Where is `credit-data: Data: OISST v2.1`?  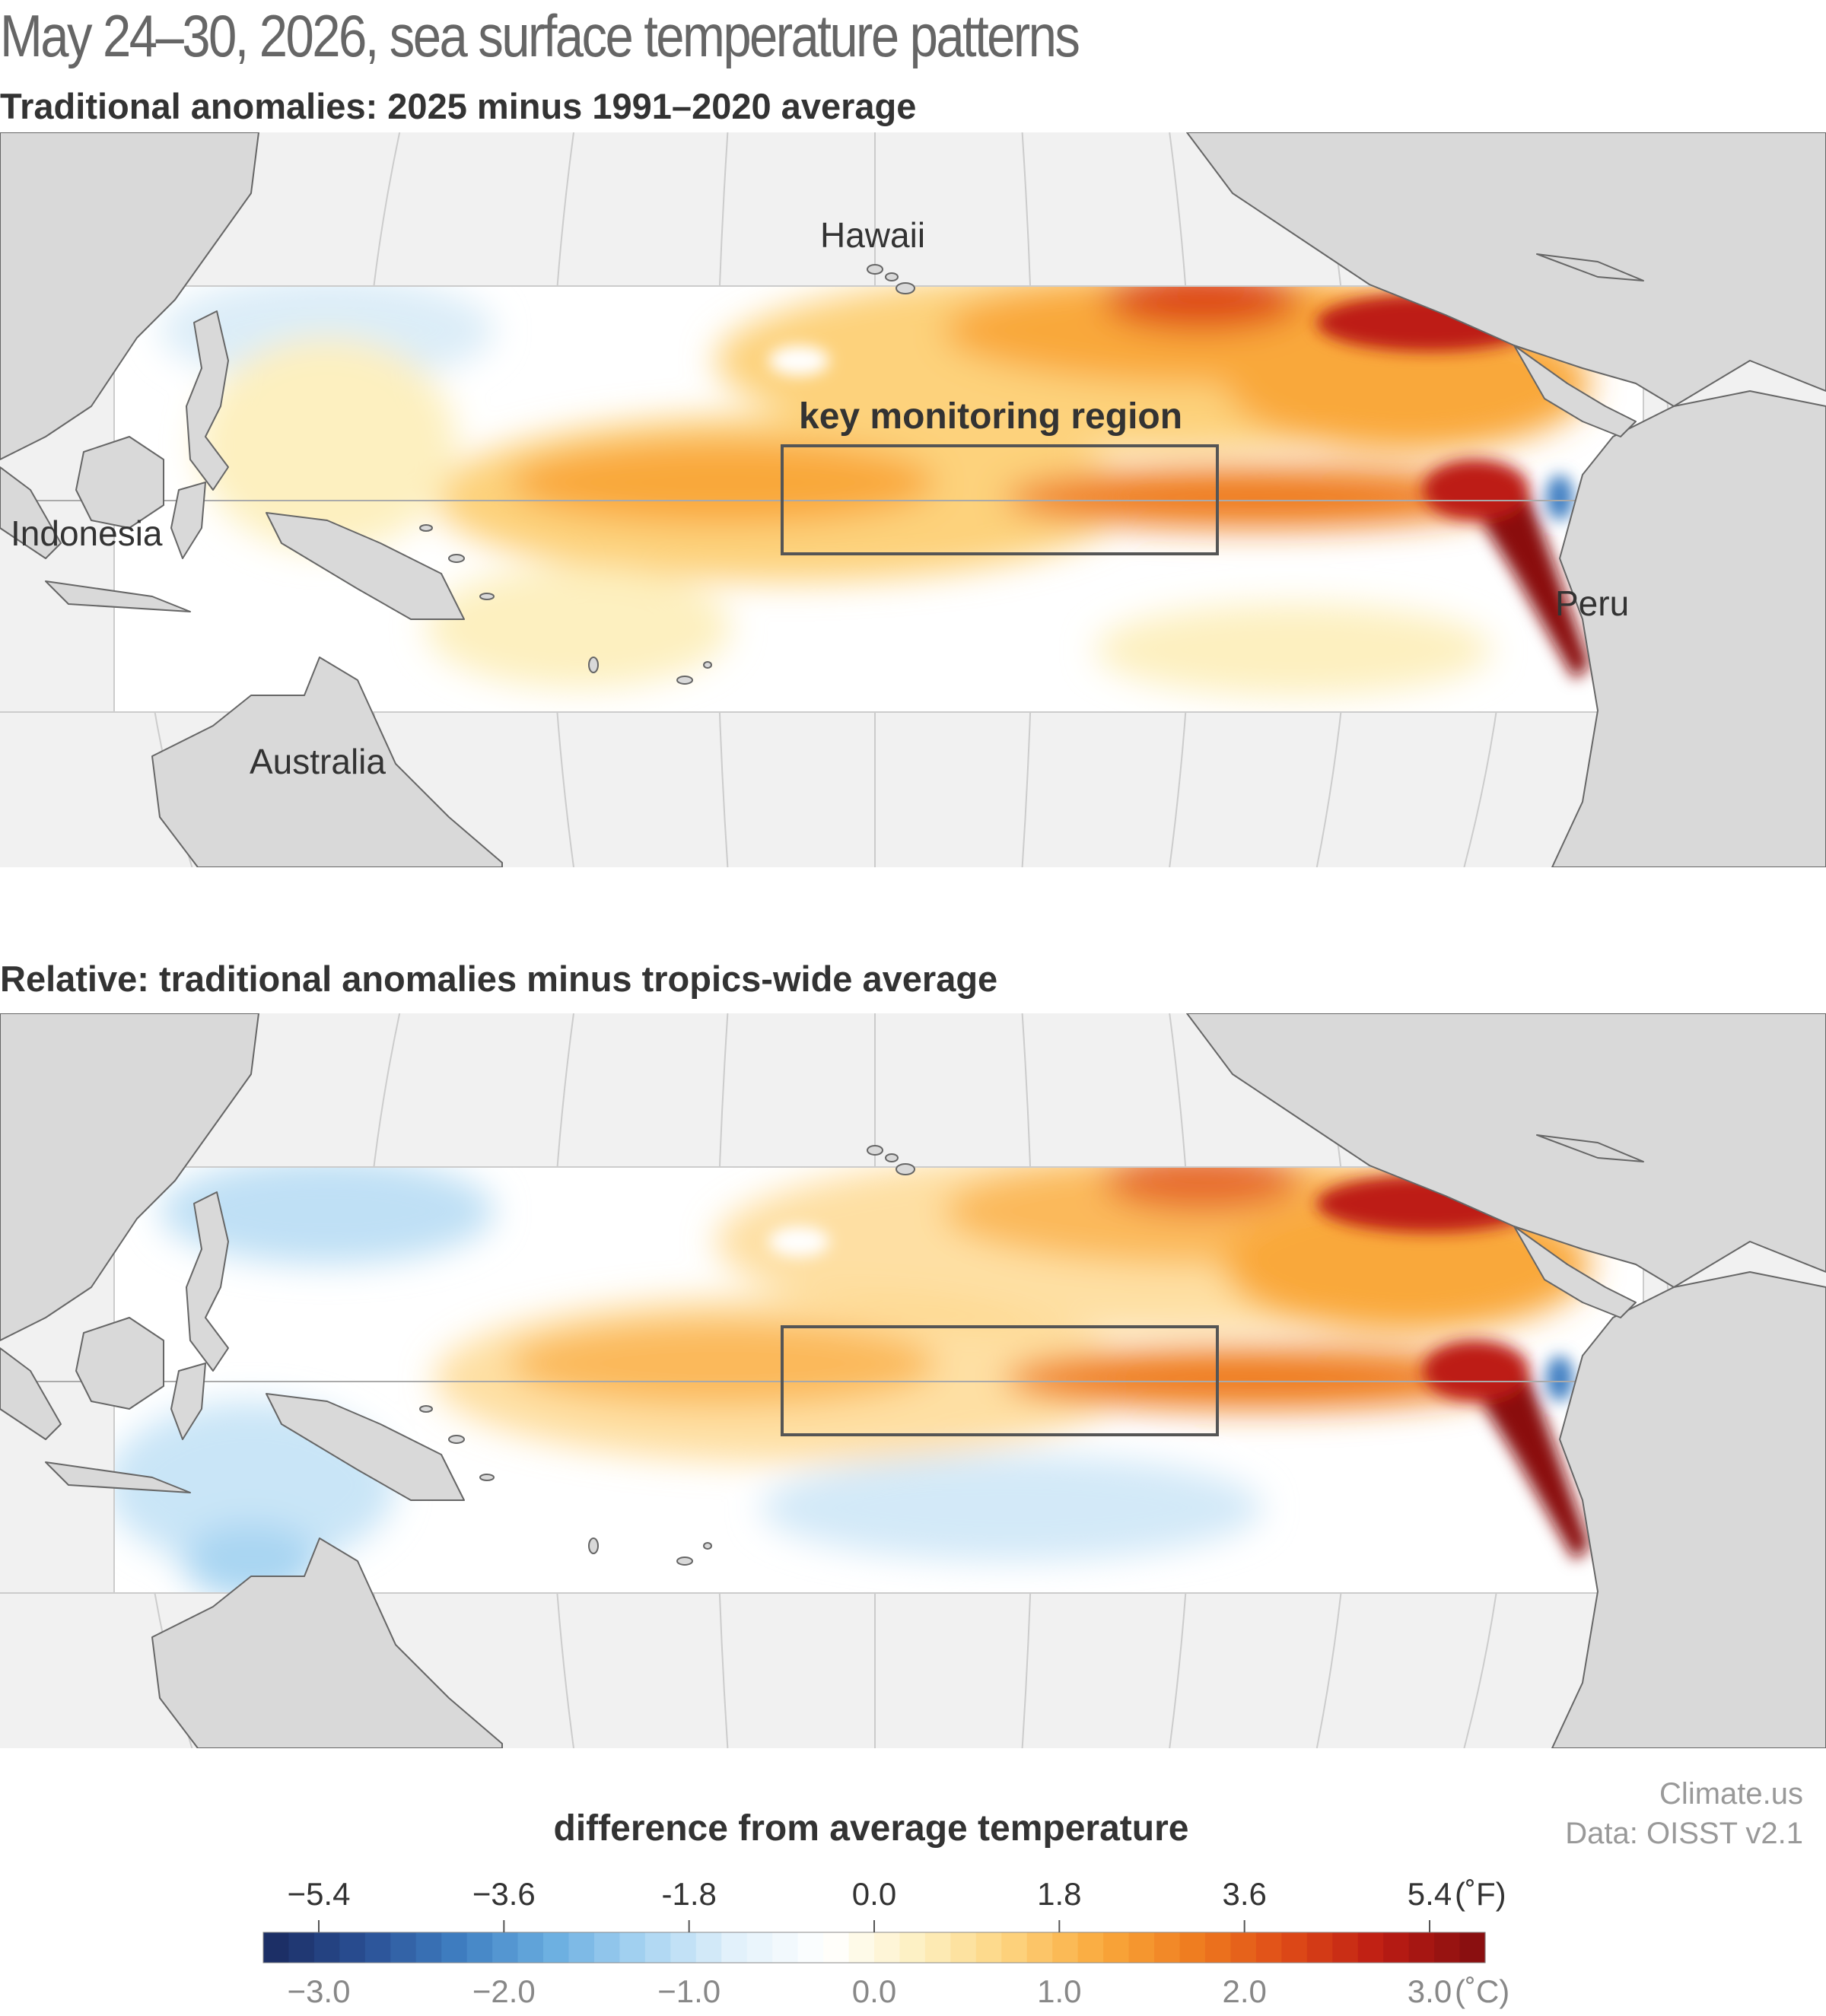 credit-data: Data: OISST v2.1 is located at coordinates (1684, 1833).